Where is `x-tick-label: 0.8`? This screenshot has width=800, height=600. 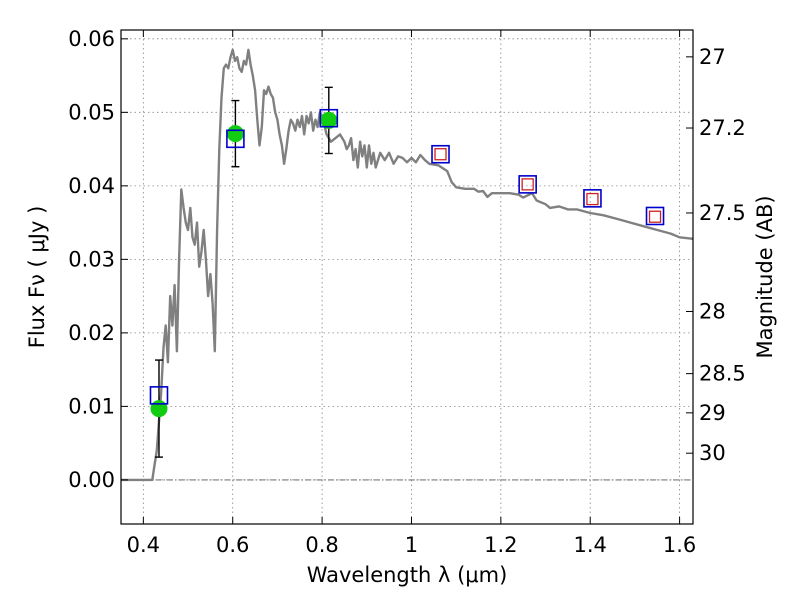 x-tick-label: 0.8 is located at coordinates (321, 545).